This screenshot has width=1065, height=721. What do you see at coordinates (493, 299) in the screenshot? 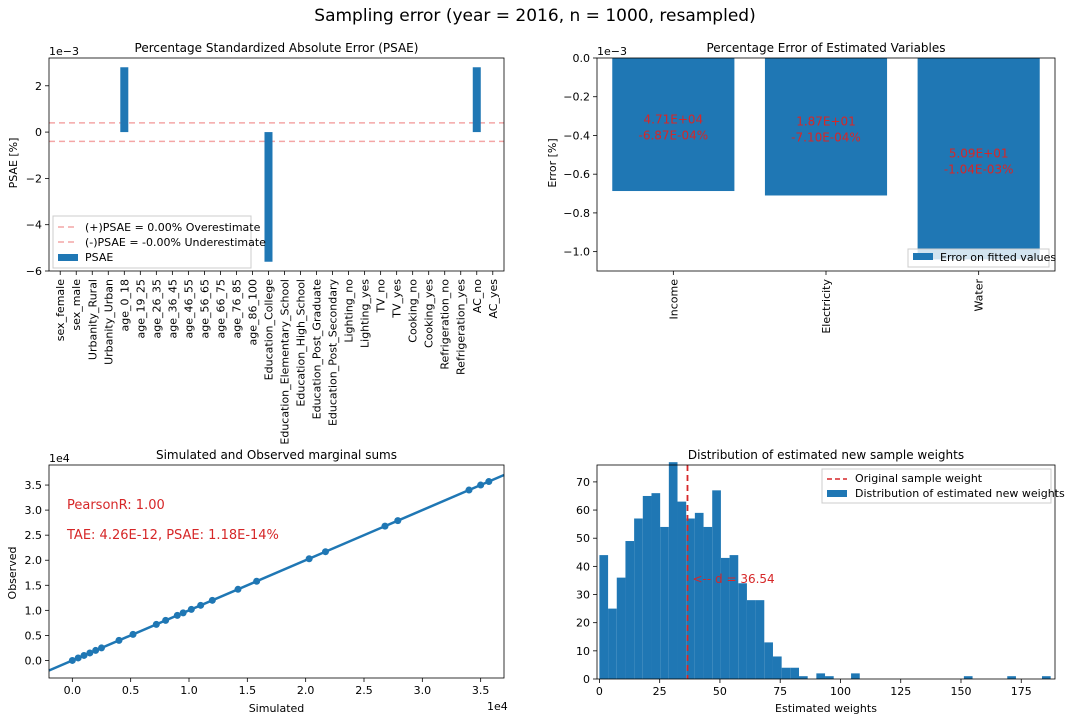
I see `psae-x-tick-label: AC_yes` at bounding box center [493, 299].